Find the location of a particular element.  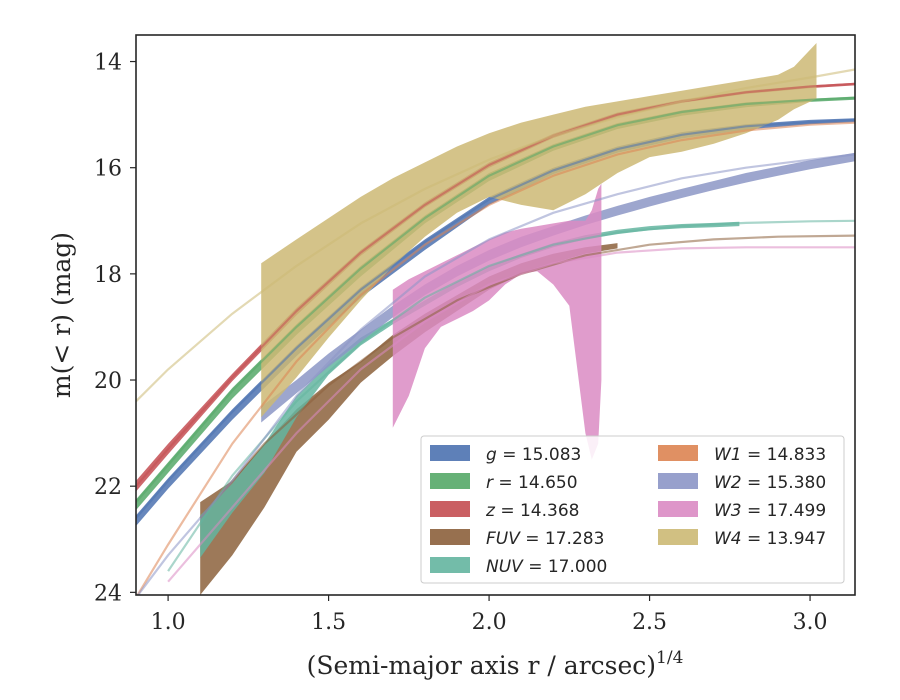

legend-label-value: = 15.083 is located at coordinates (539, 455).